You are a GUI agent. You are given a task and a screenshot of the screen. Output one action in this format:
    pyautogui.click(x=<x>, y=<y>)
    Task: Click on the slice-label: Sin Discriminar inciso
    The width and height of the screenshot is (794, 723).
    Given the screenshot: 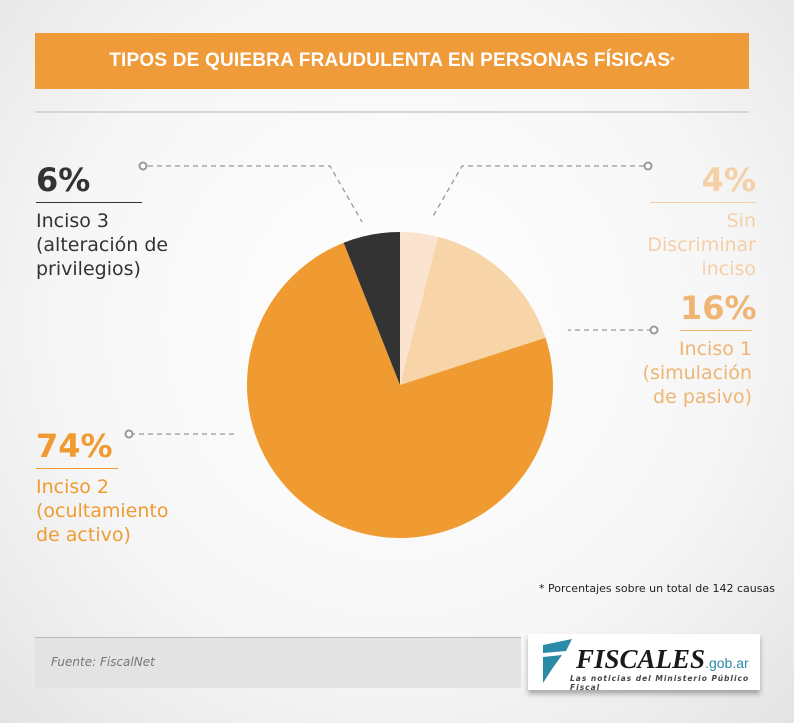 What is the action you would take?
    pyautogui.click(x=701, y=245)
    